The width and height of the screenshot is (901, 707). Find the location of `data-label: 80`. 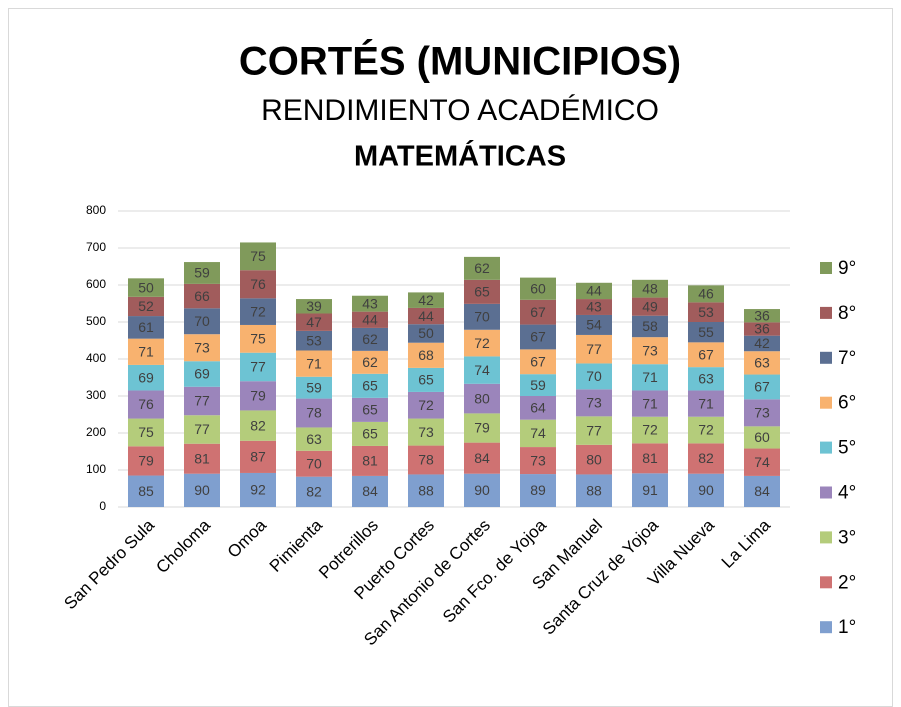

data-label: 80 is located at coordinates (594, 459).